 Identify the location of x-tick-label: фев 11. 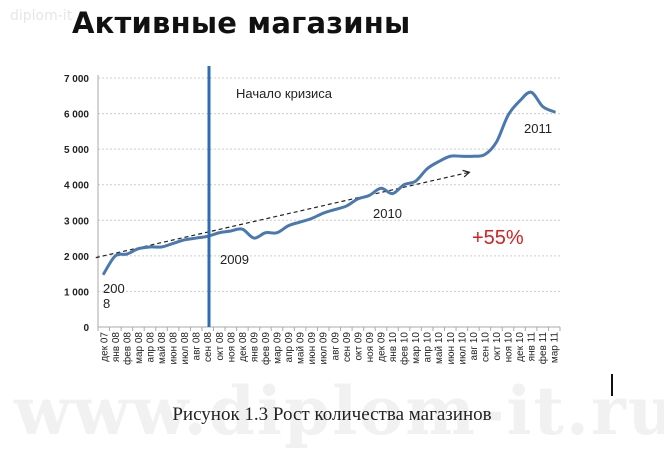
(543, 348).